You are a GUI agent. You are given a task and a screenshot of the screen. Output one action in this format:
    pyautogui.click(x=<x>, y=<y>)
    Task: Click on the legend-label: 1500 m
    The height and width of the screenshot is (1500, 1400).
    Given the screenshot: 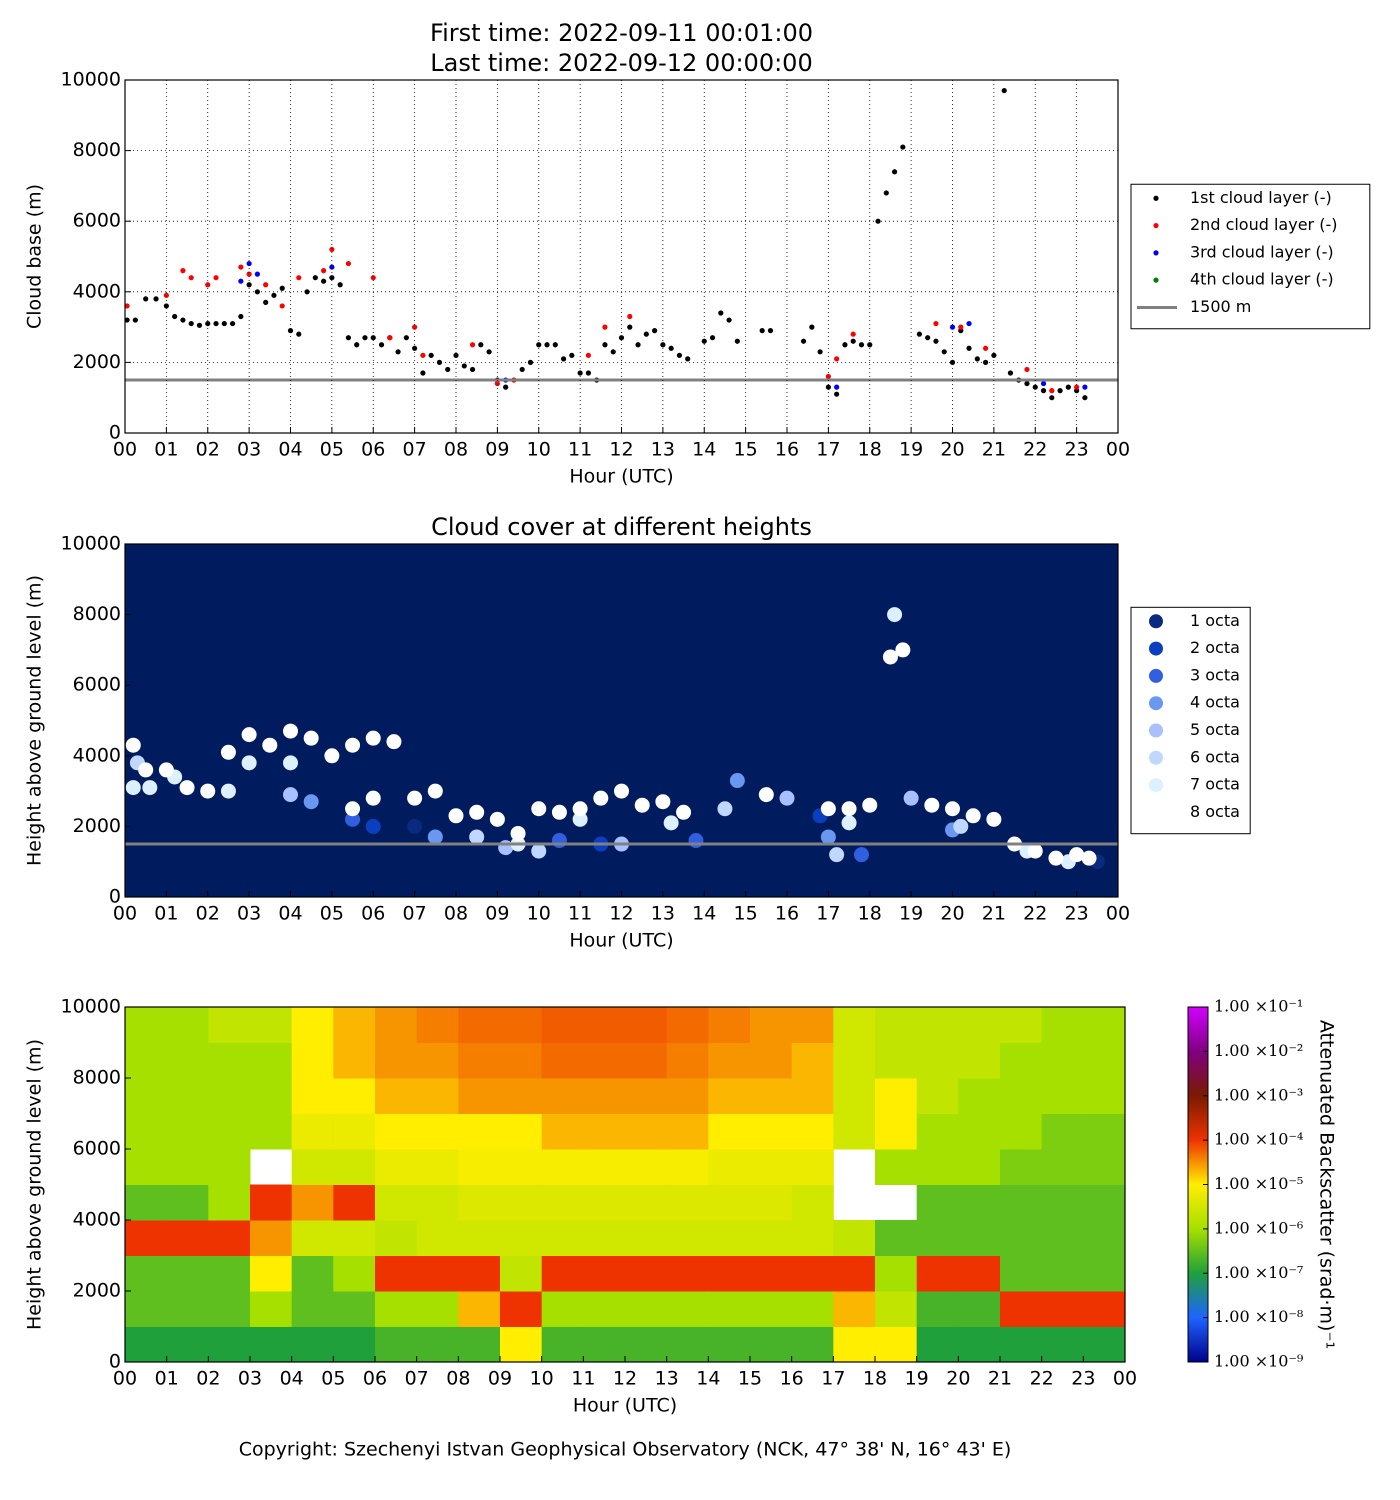 What is the action you would take?
    pyautogui.click(x=1220, y=306)
    